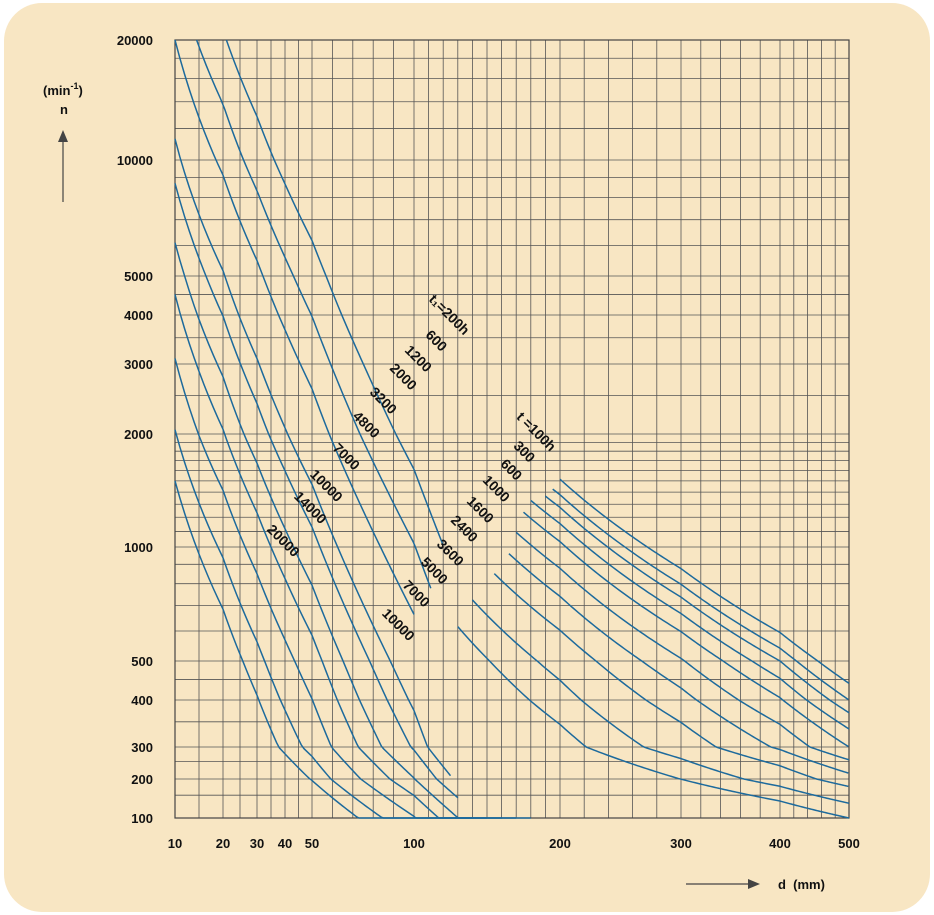  Describe the element at coordinates (64, 109) in the screenshot. I see `y-axis-symbol: n` at that location.